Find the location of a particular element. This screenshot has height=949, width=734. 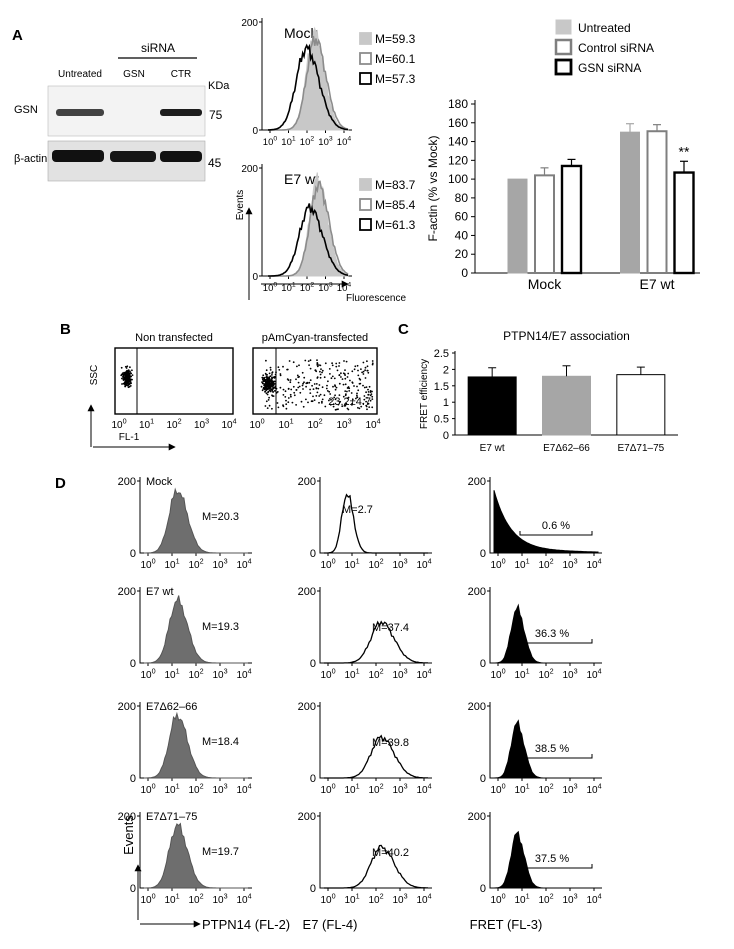

bar-c-ylabel: FRET efficiency is located at coordinates (424, 394).